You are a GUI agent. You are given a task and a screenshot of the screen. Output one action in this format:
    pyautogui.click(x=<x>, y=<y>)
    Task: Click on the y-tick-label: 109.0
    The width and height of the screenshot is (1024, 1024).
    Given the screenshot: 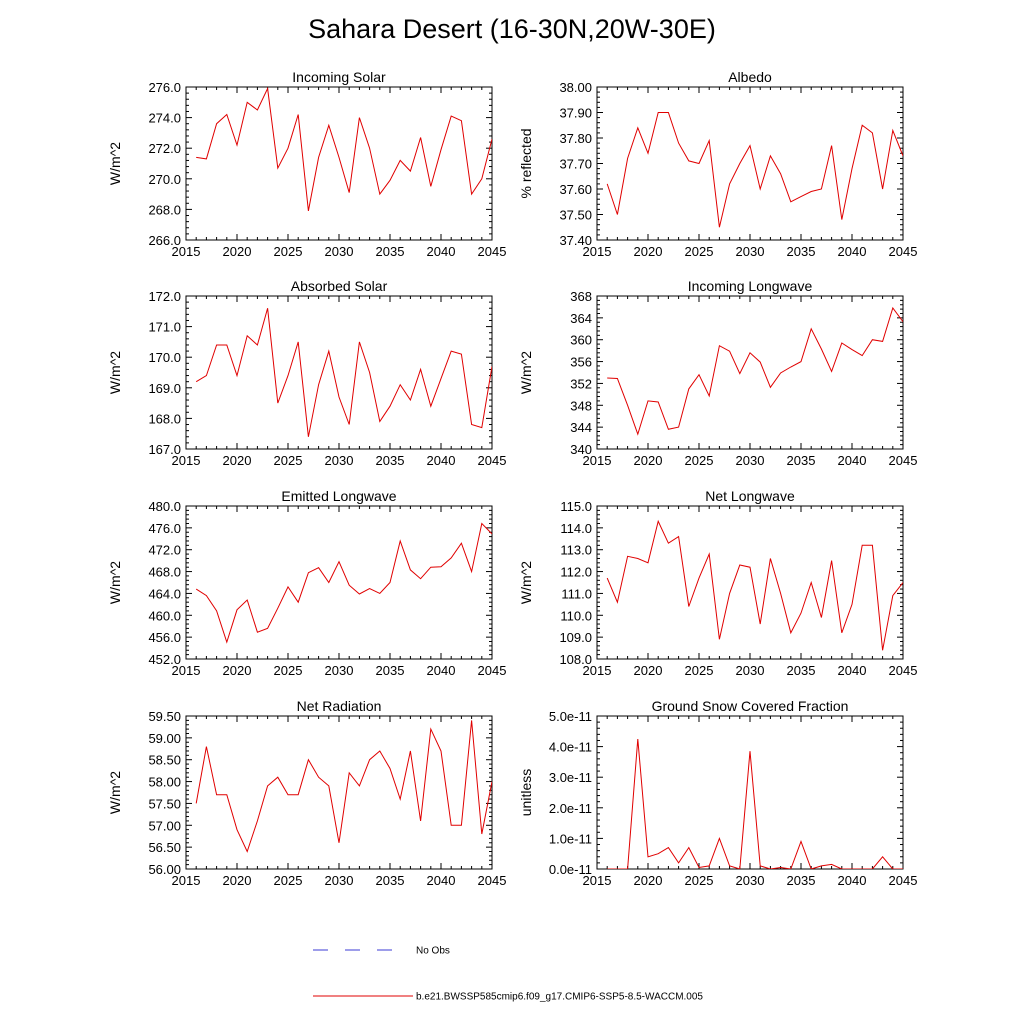 What is the action you would take?
    pyautogui.click(x=575, y=637)
    